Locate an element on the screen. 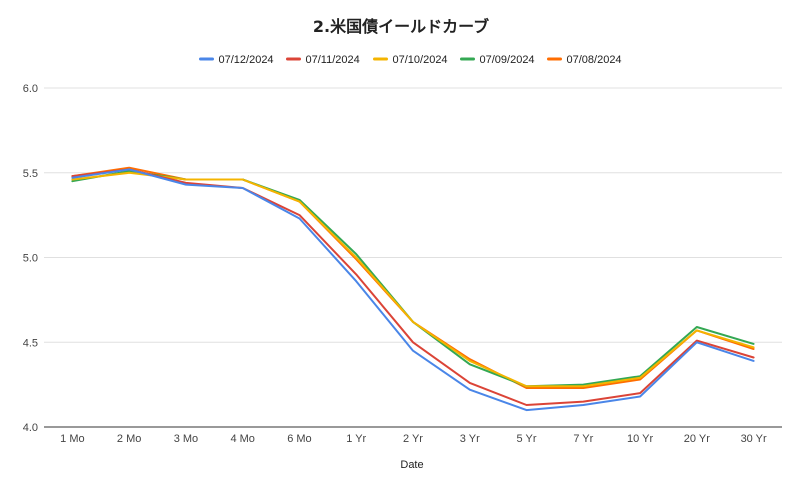  legend-label: 07/08/2024 is located at coordinates (594, 60).